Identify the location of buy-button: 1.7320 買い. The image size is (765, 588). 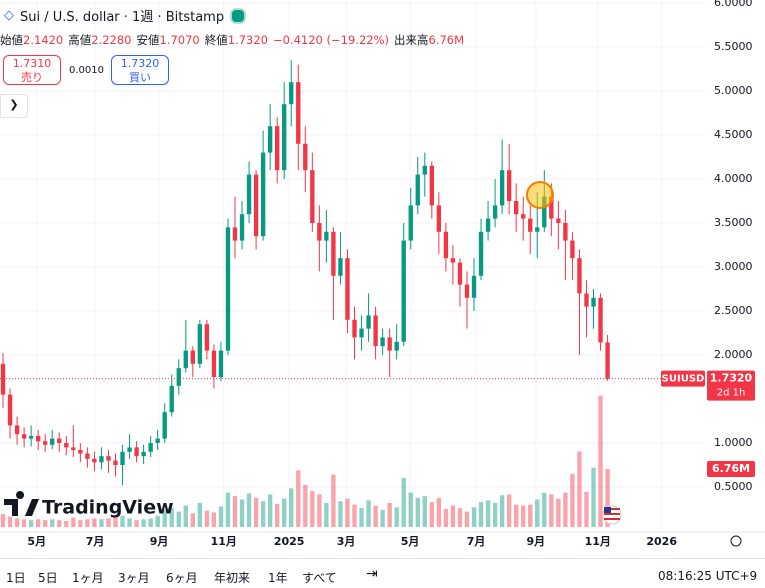
(140, 70).